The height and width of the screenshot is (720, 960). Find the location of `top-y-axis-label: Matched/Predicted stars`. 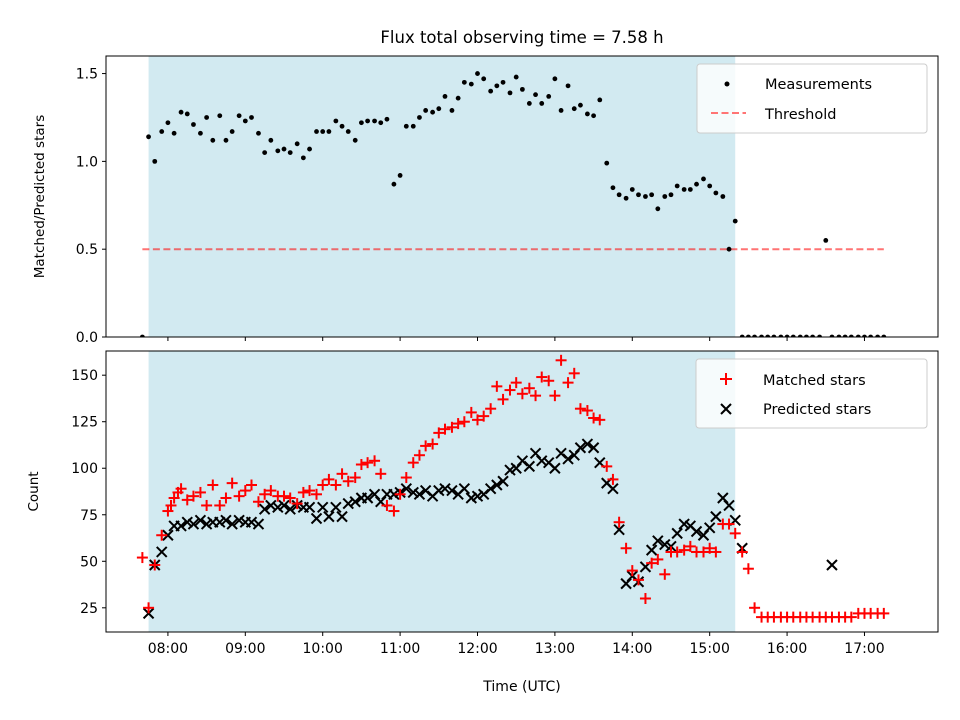

top-y-axis-label: Matched/Predicted stars is located at coordinates (40, 196).